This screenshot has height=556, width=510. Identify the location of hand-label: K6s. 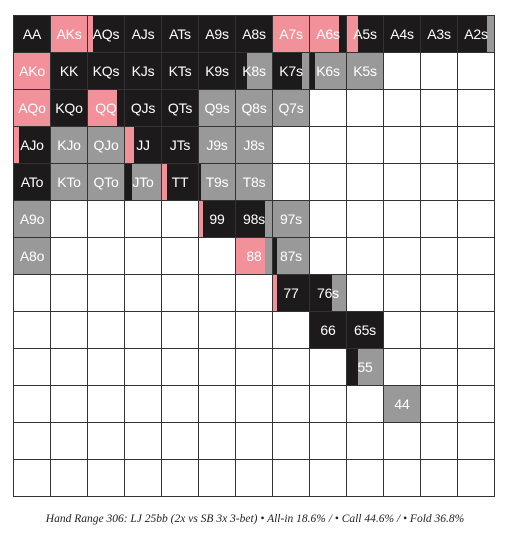
(328, 71).